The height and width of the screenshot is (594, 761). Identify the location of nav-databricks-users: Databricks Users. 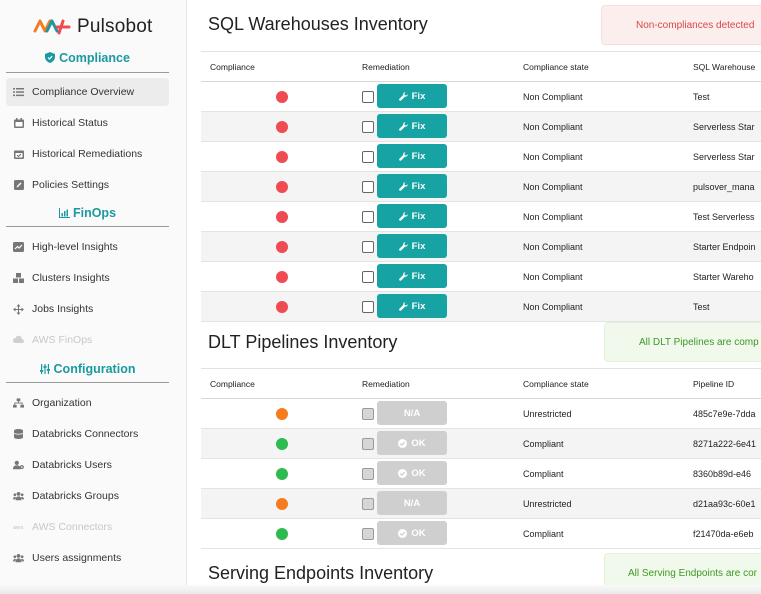
(87, 465).